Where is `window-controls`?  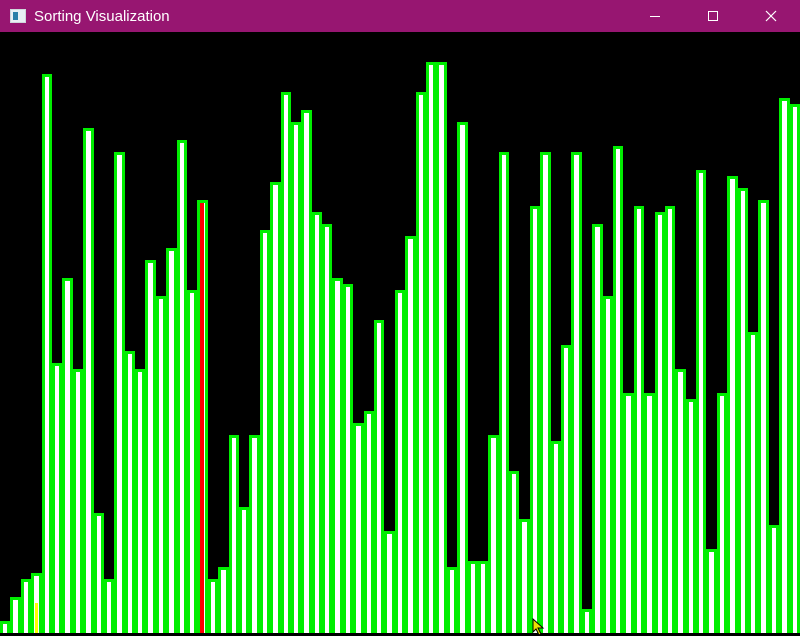 window-controls is located at coordinates (713, 16).